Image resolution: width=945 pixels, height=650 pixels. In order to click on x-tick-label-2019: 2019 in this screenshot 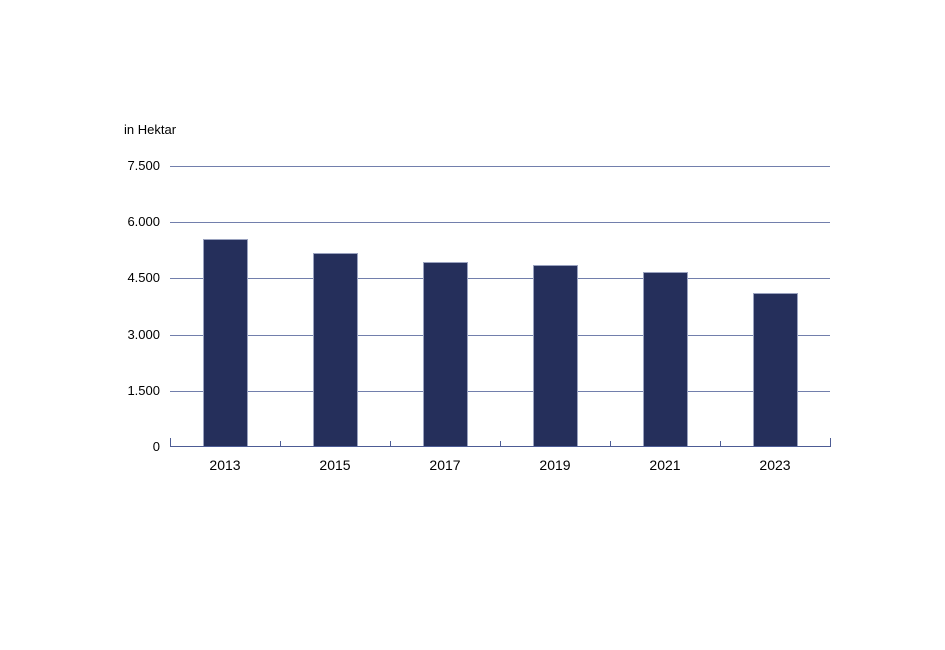, I will do `click(555, 465)`.